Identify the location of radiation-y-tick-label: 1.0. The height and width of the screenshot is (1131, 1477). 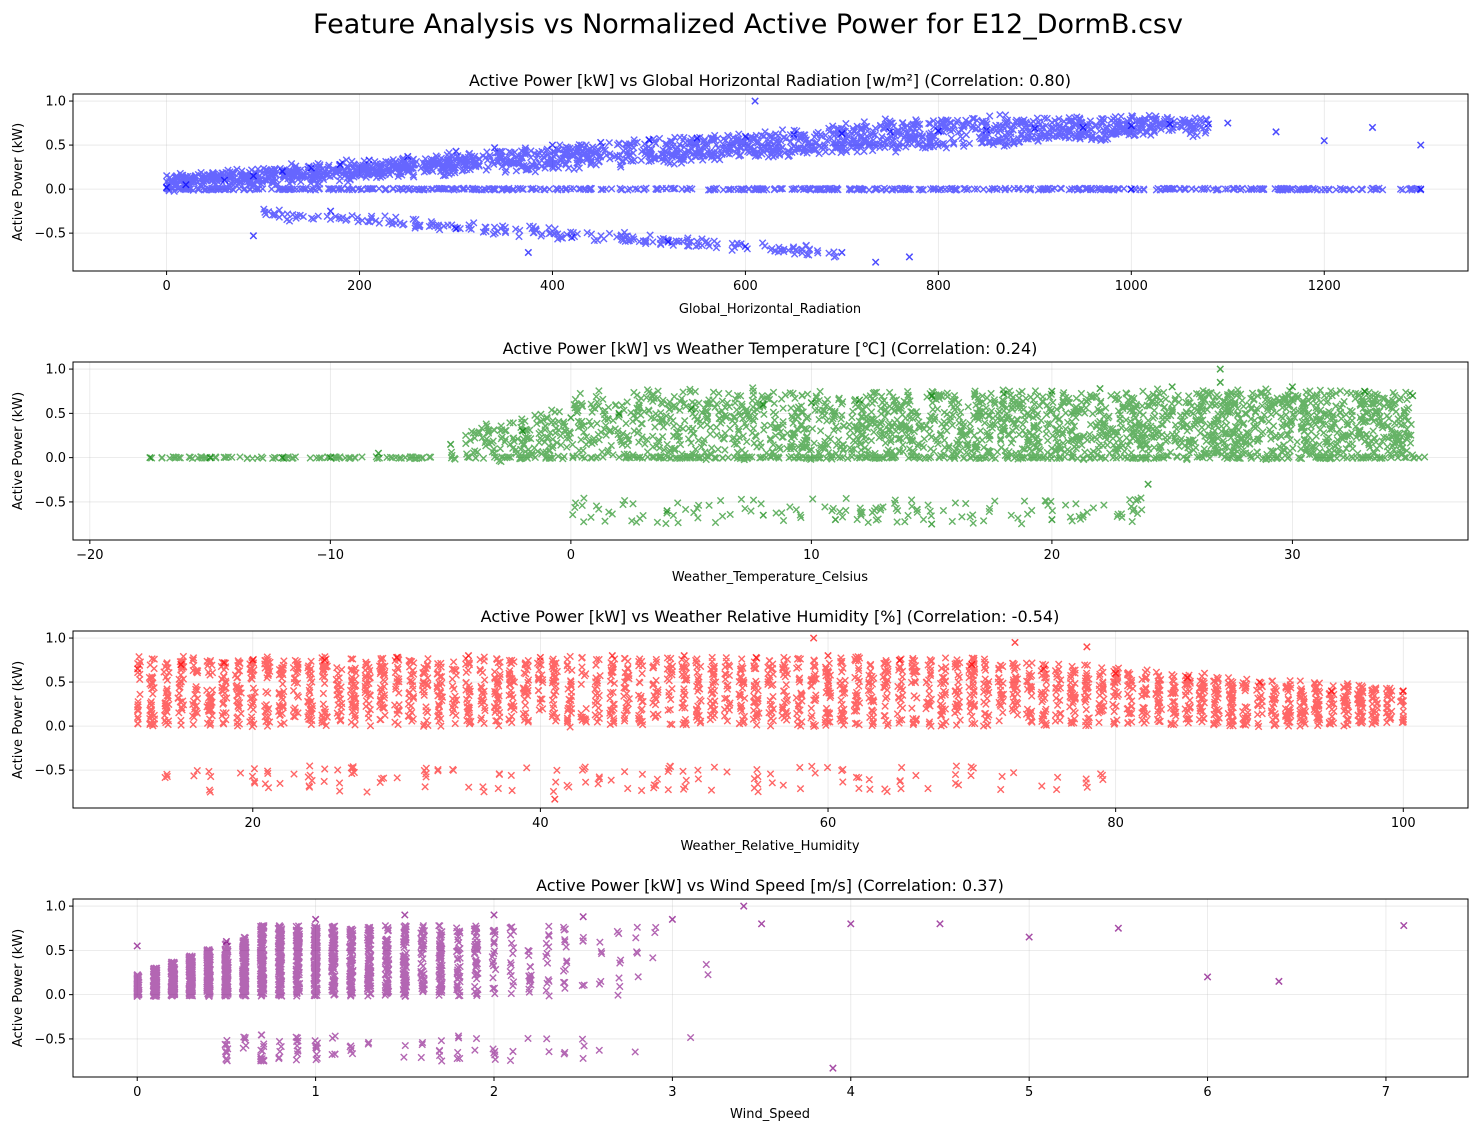
(55, 102).